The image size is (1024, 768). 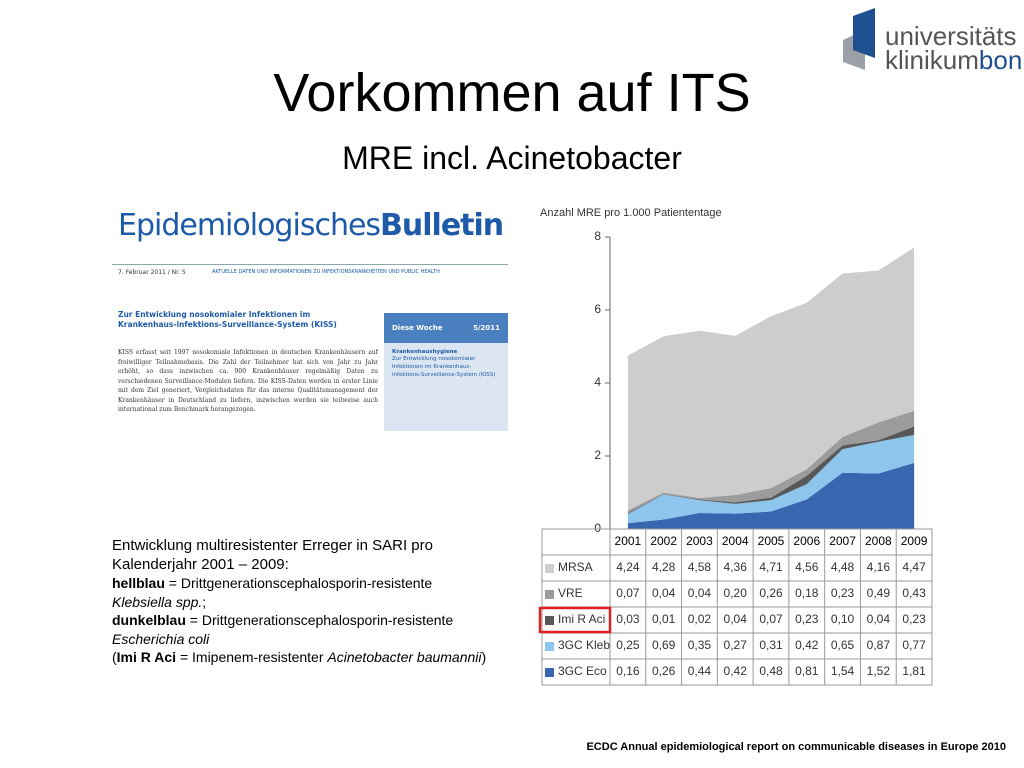 What do you see at coordinates (114, 657) in the screenshot?
I see `caption-text: (` at bounding box center [114, 657].